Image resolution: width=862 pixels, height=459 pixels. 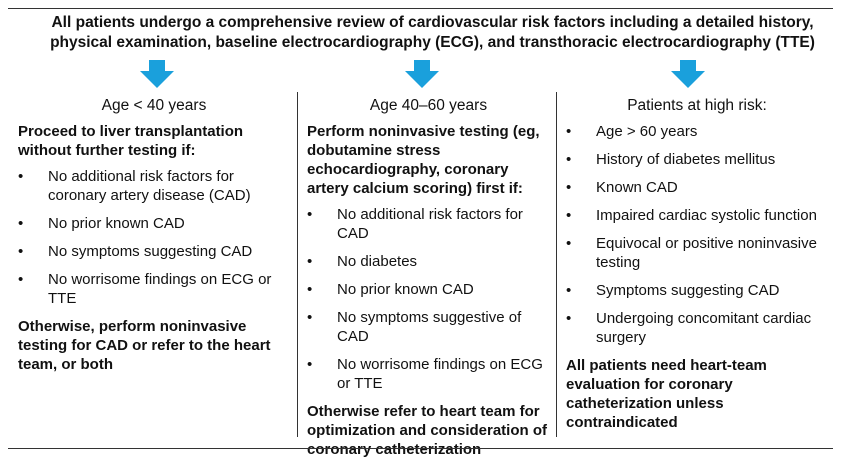 I want to click on list-item-text: History of diabetes mellitus, so click(x=686, y=159).